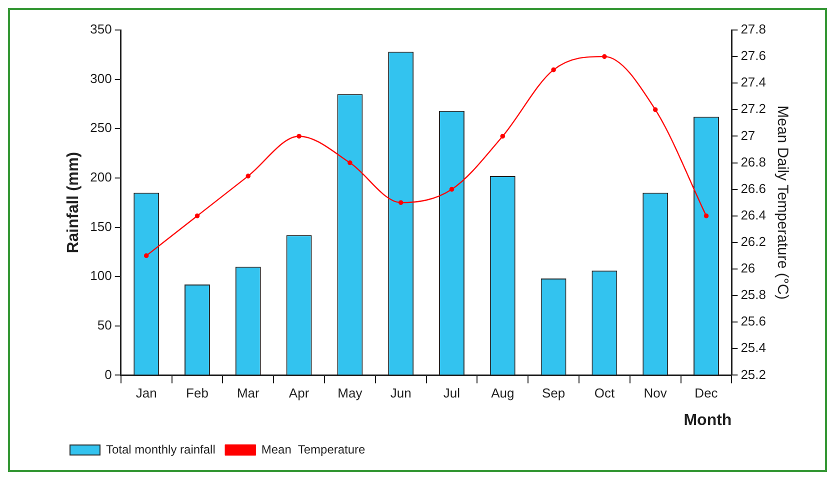  I want to click on x-axis-title: Month, so click(708, 420).